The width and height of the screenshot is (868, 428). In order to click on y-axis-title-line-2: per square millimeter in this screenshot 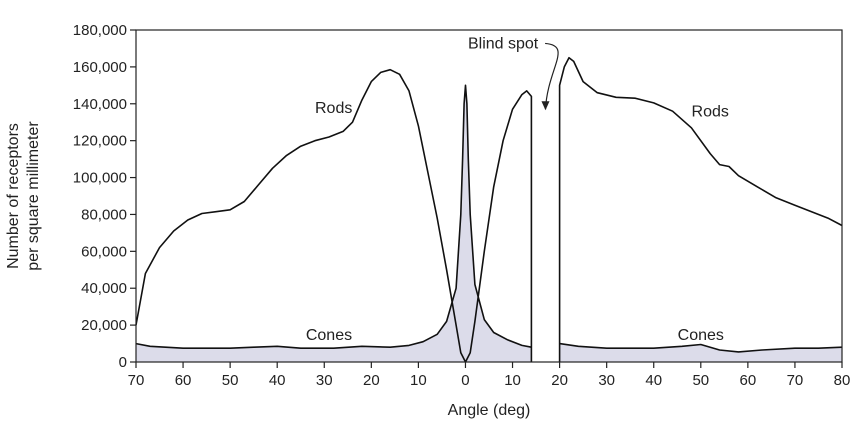, I will do `click(33, 196)`.